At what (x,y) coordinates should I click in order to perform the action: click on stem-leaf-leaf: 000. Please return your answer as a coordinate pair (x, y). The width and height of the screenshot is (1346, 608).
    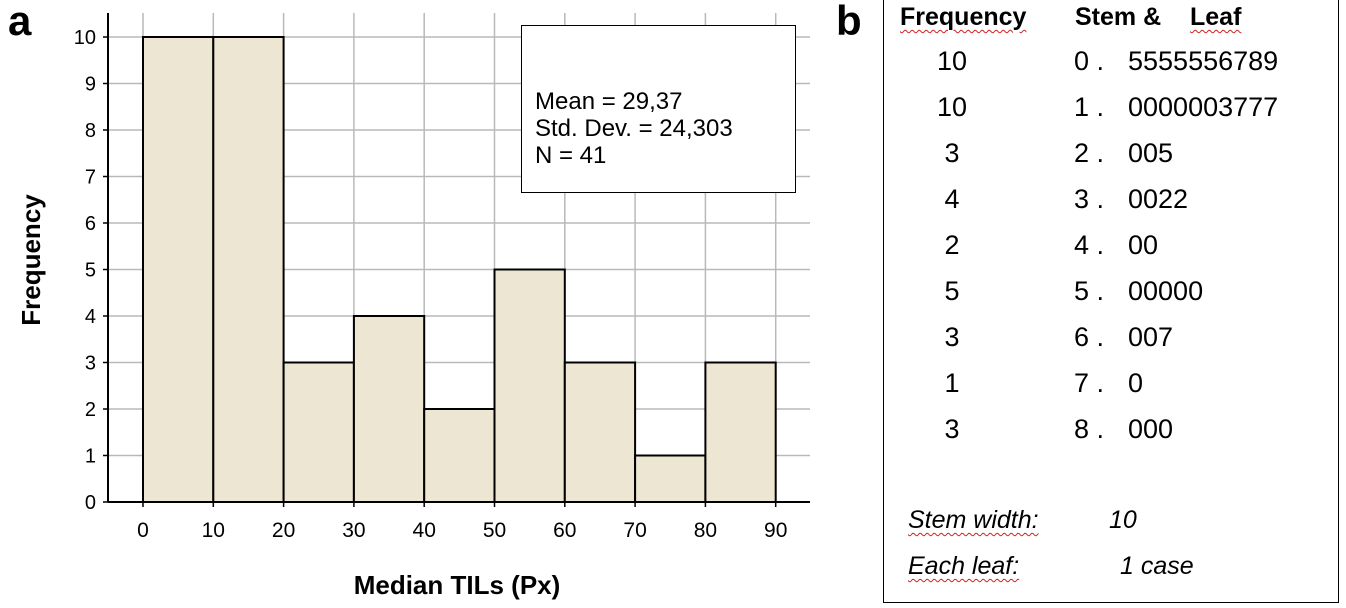
    Looking at the image, I should click on (1151, 429).